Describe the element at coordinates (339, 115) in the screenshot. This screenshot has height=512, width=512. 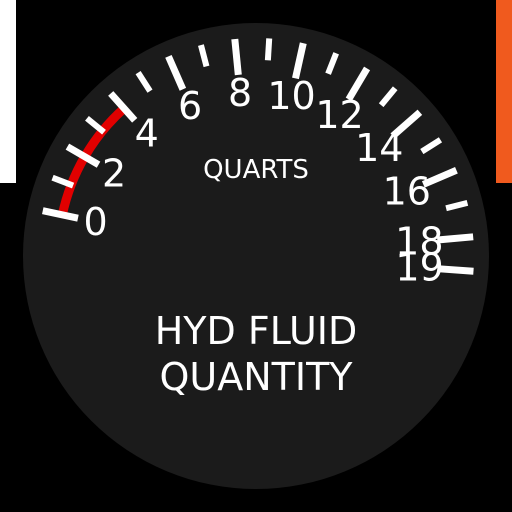
I see `scale-label-12: 12` at that location.